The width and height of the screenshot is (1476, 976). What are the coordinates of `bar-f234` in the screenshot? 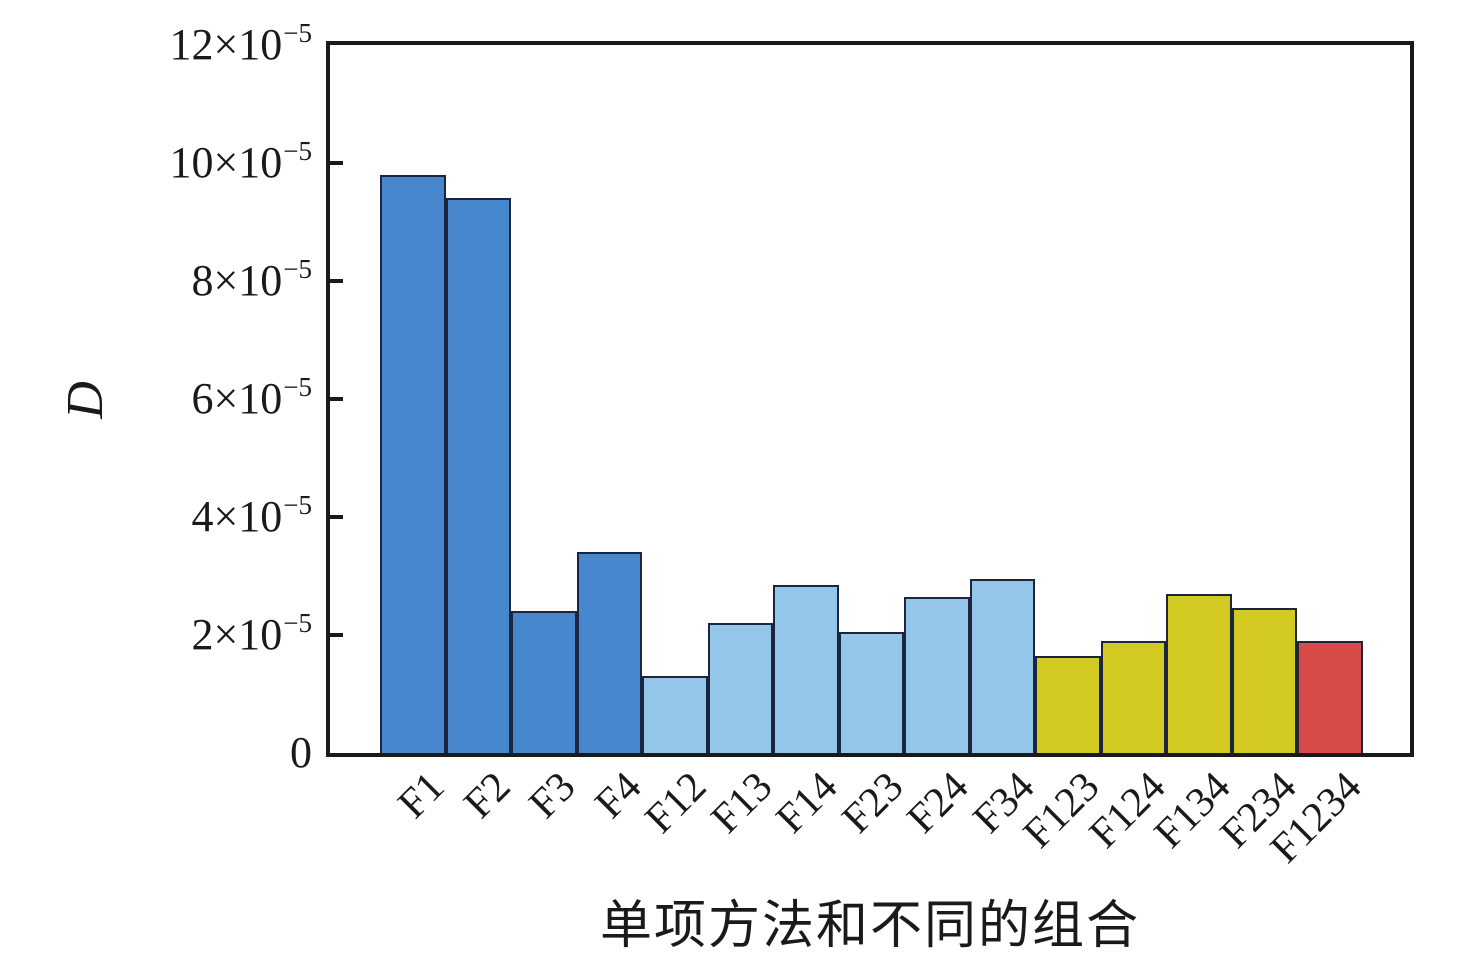 It's located at (1264, 680).